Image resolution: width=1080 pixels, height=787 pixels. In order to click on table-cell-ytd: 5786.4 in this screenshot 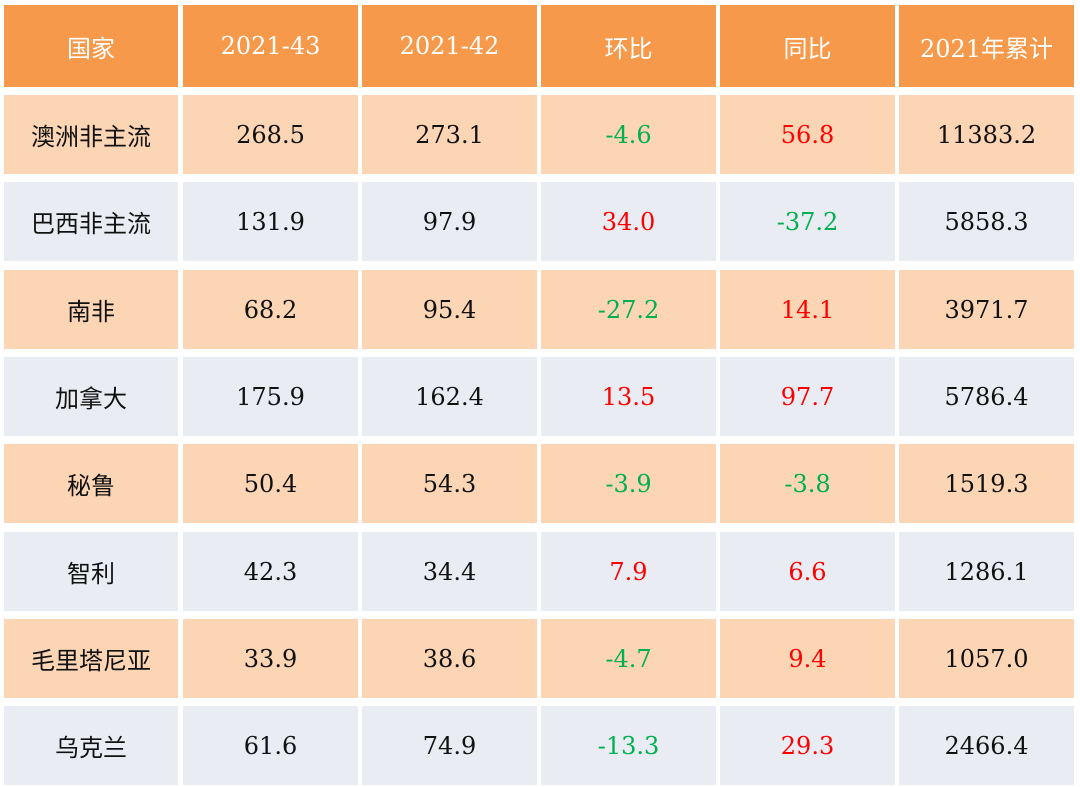, I will do `click(986, 396)`.